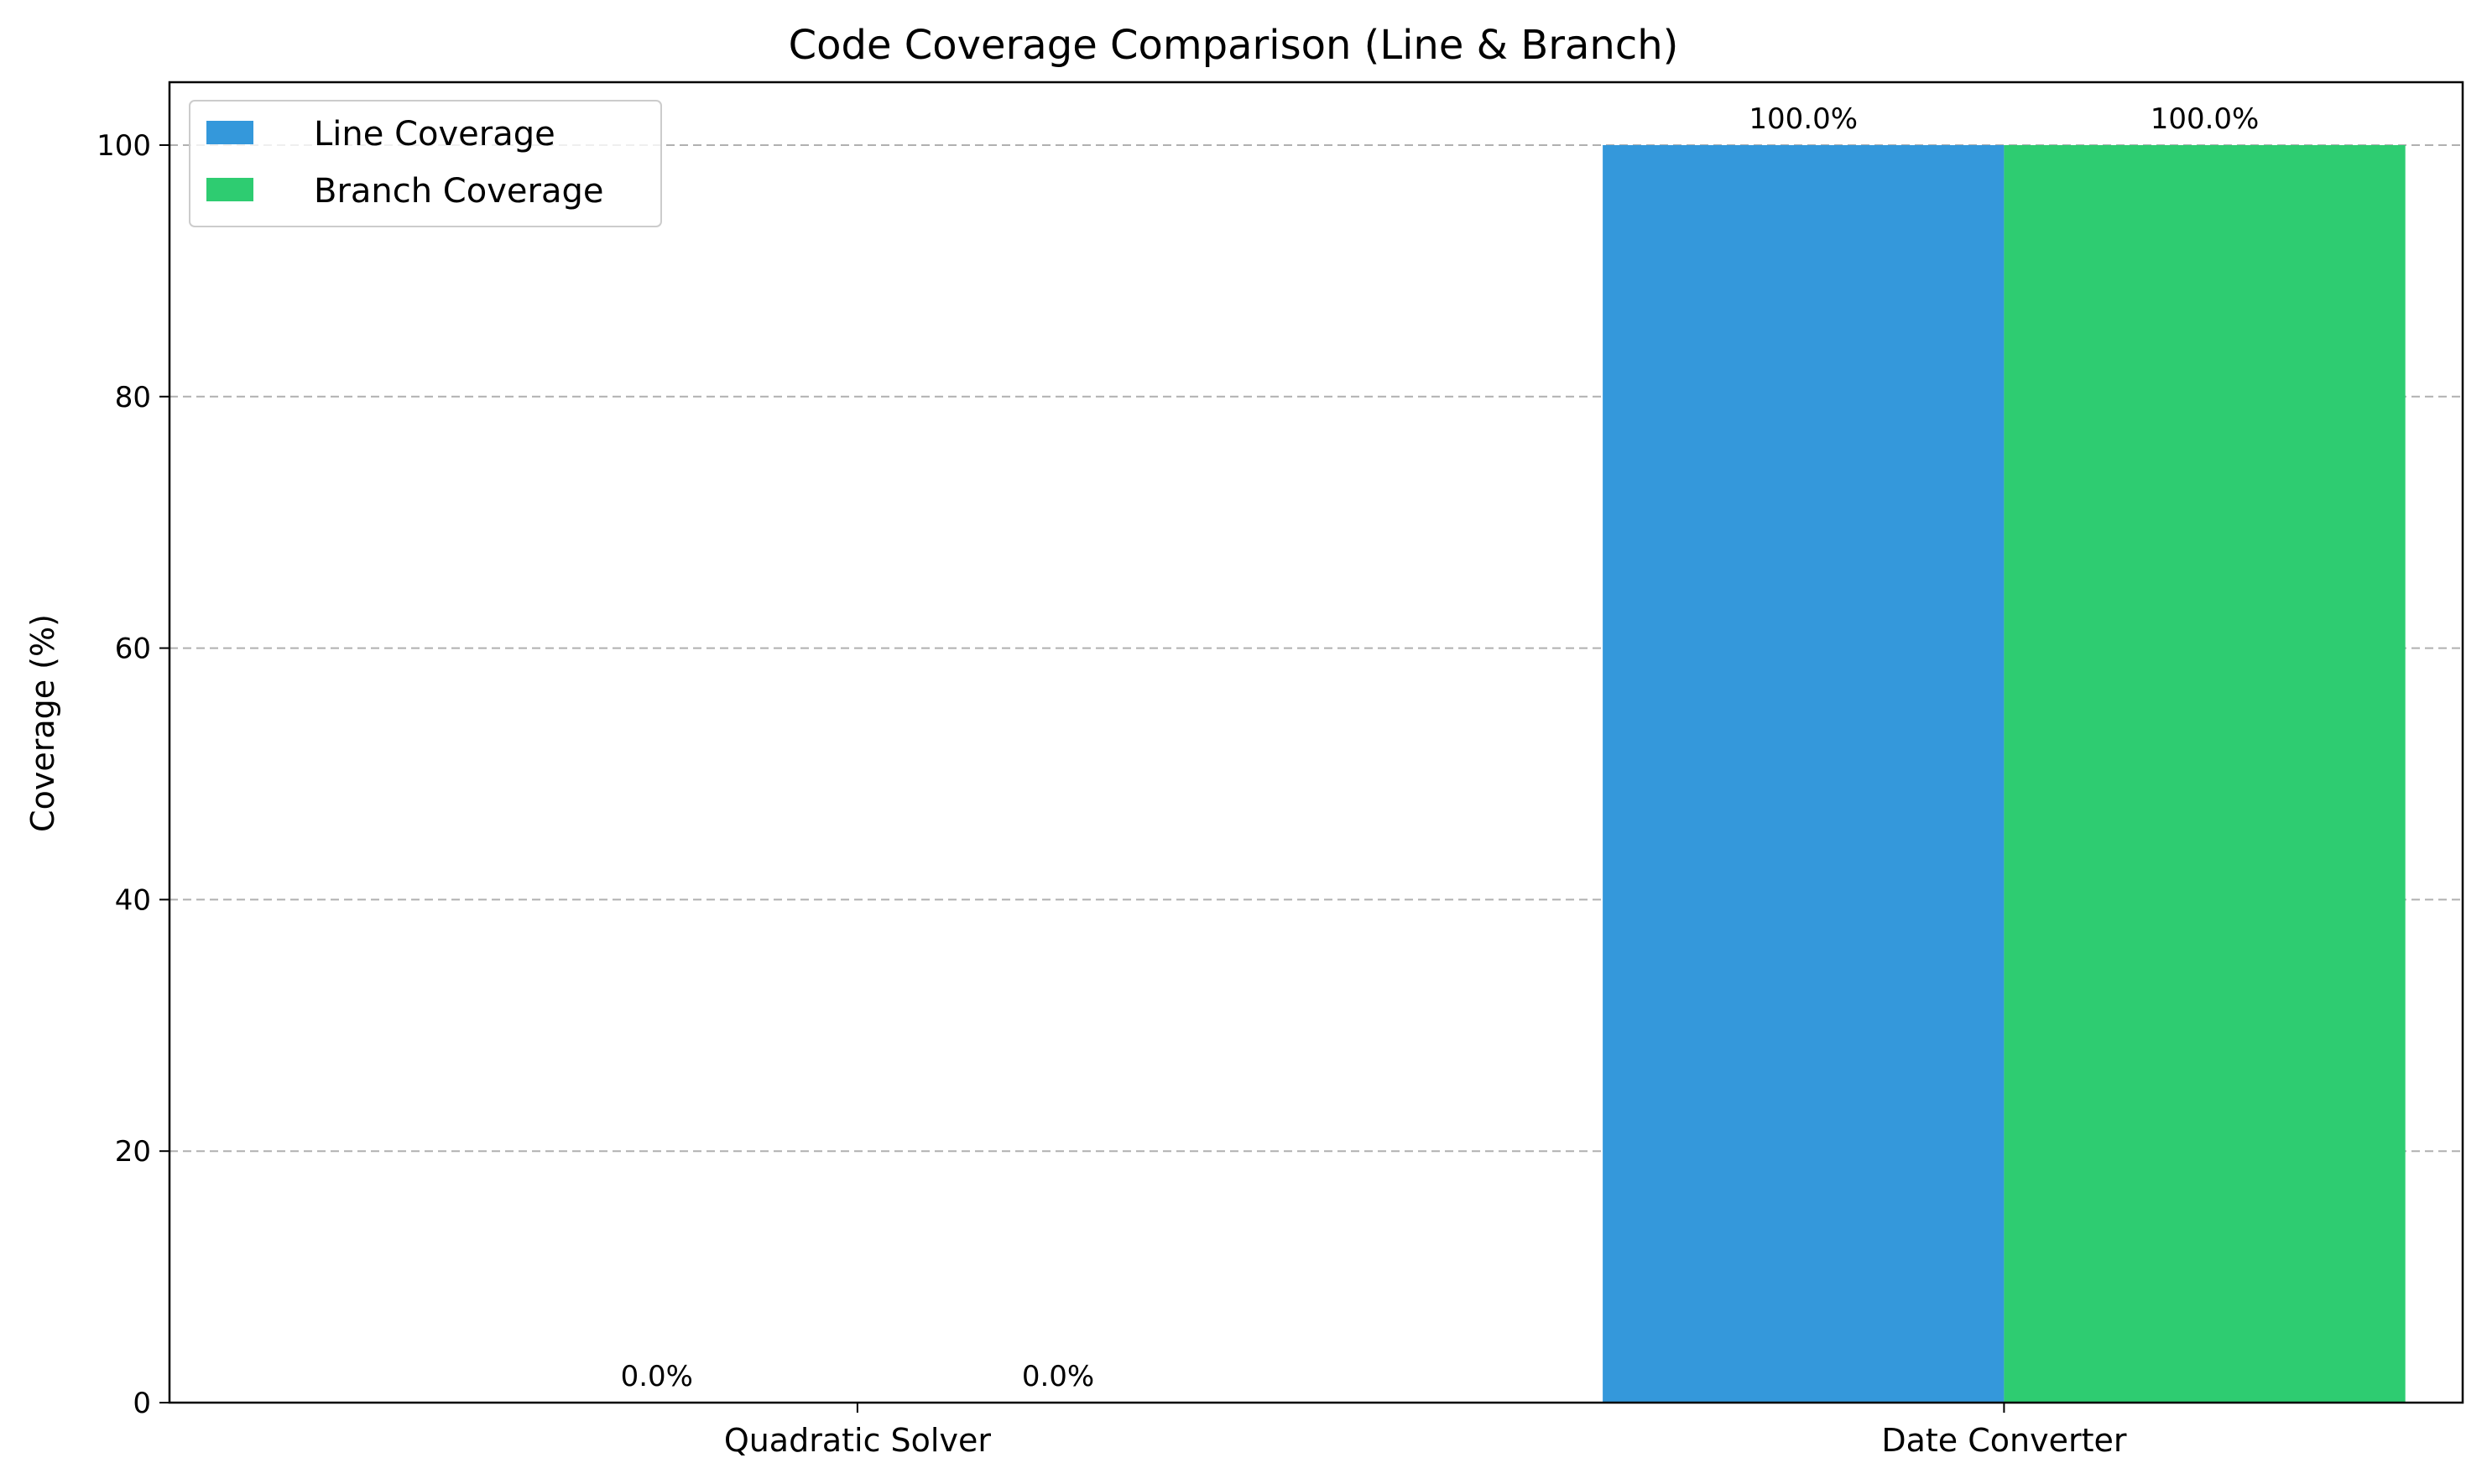 This screenshot has height=1484, width=2487. Describe the element at coordinates (133, 900) in the screenshot. I see `y-tick-label: 40` at that location.